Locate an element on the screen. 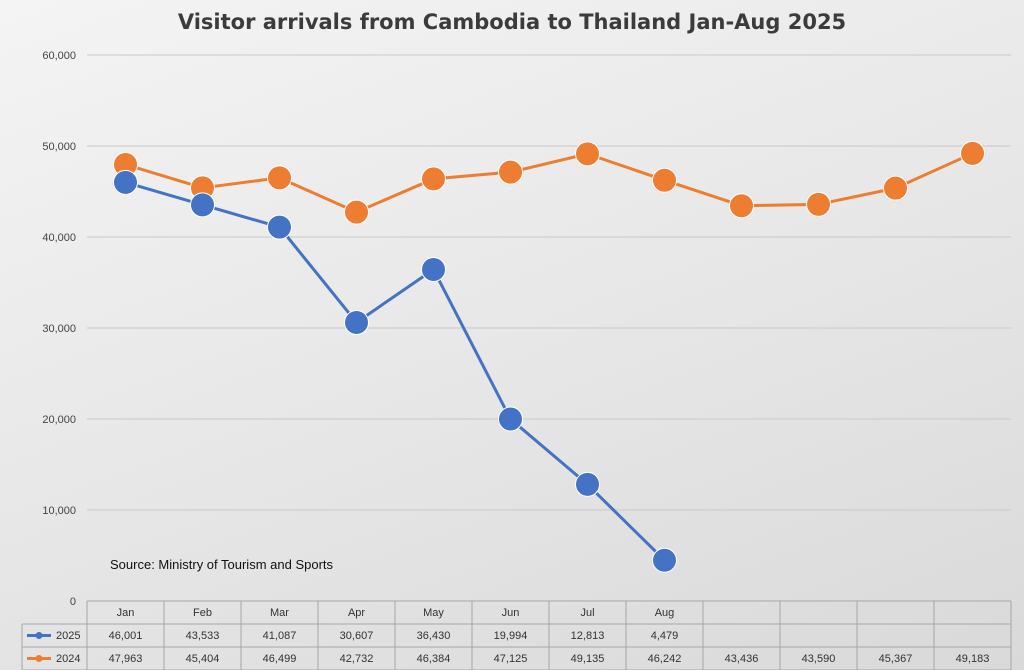 The height and width of the screenshot is (670, 1024). data-label: 43,590 is located at coordinates (819, 659).